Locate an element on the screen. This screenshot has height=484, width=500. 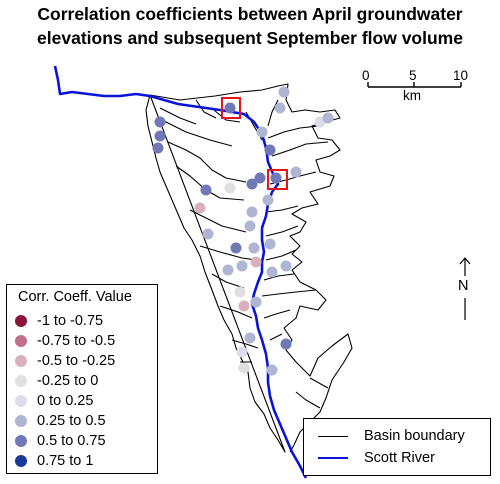
river-line-swatch is located at coordinates (333, 458).